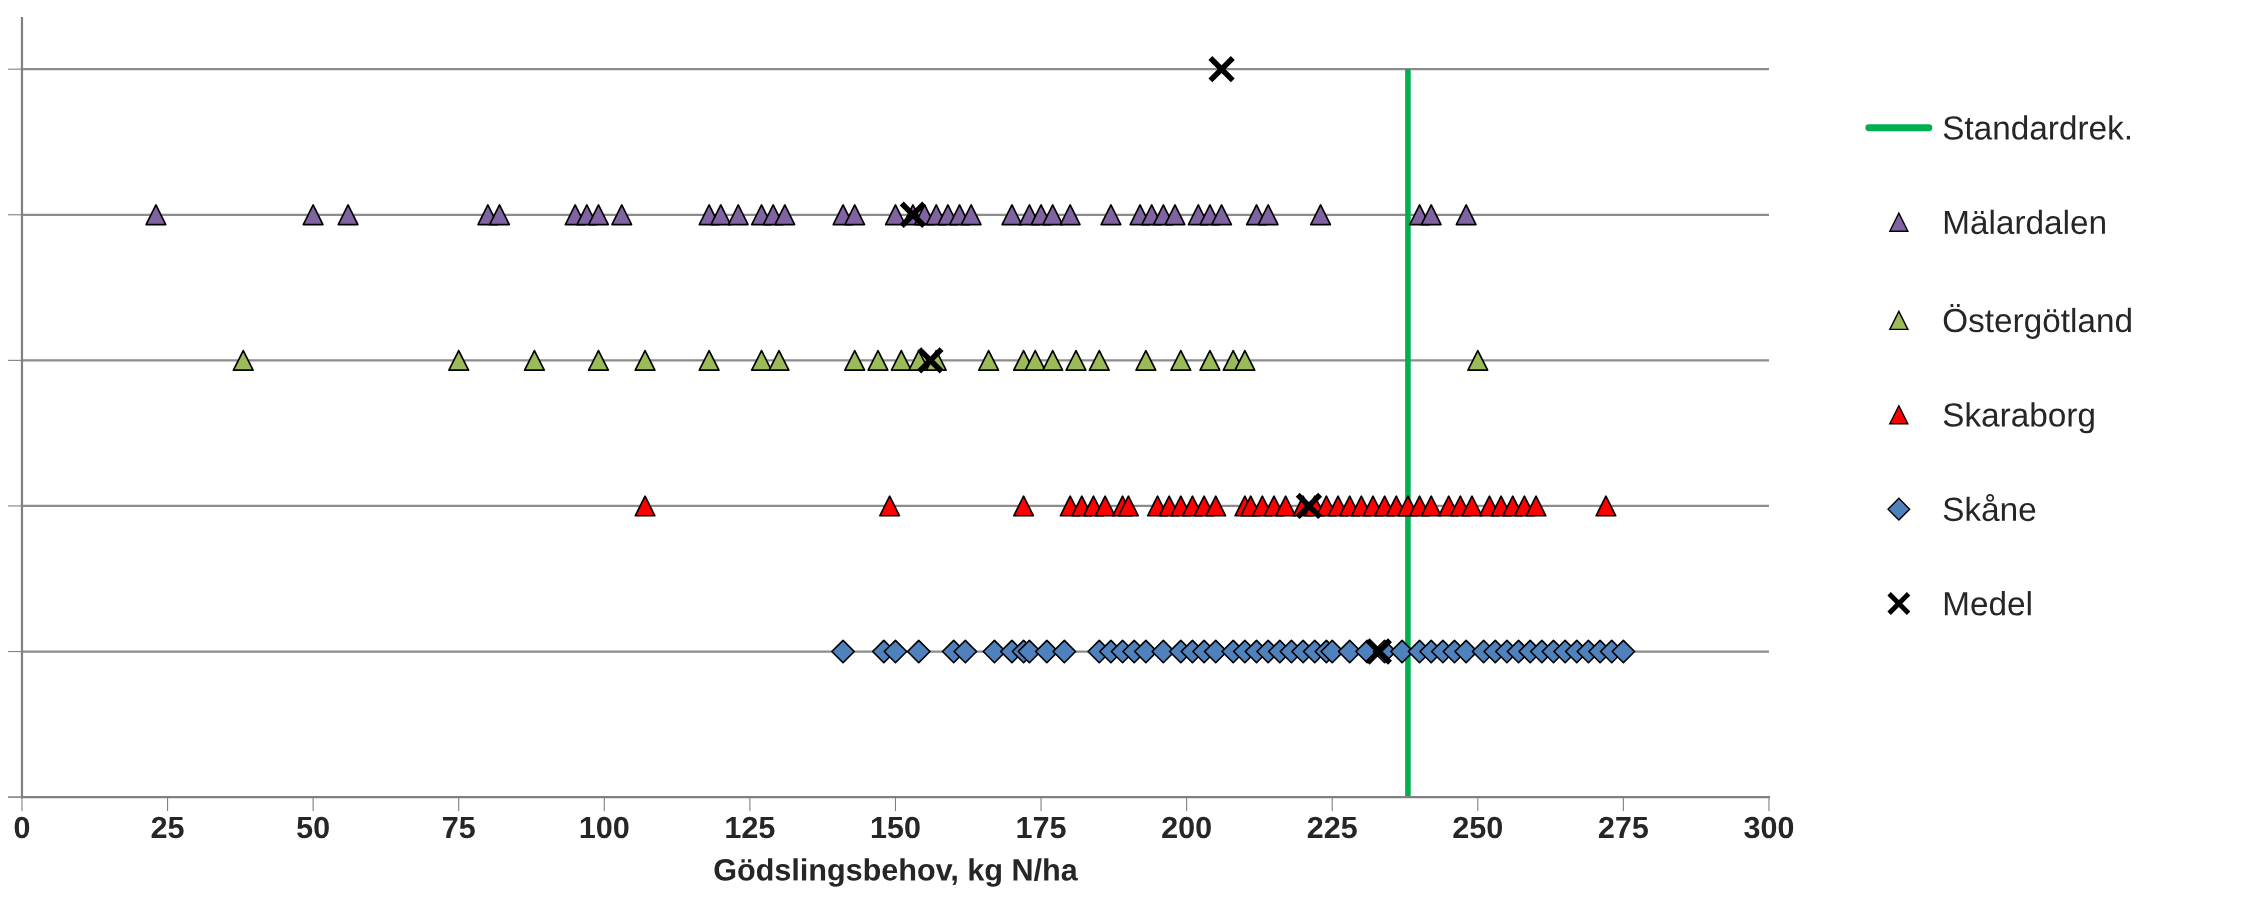 This screenshot has height=911, width=2265. Describe the element at coordinates (1623, 827) in the screenshot. I see `x-tick-label: 275` at that location.